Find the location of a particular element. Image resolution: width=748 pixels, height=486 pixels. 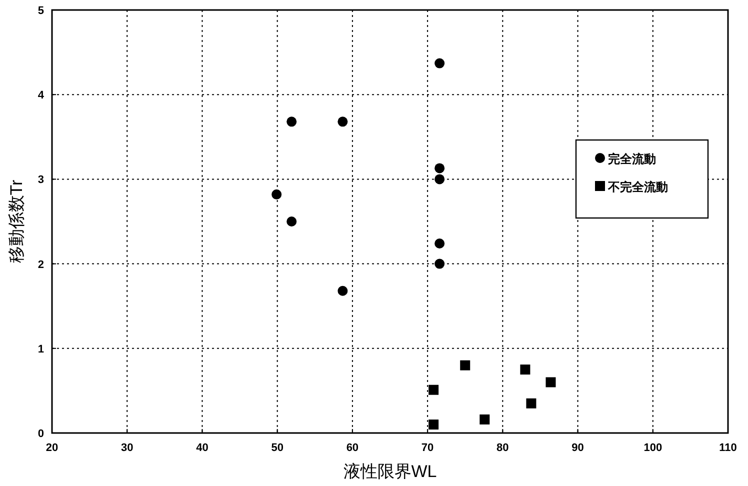

y-tick-label: 0 is located at coordinates (41, 434).